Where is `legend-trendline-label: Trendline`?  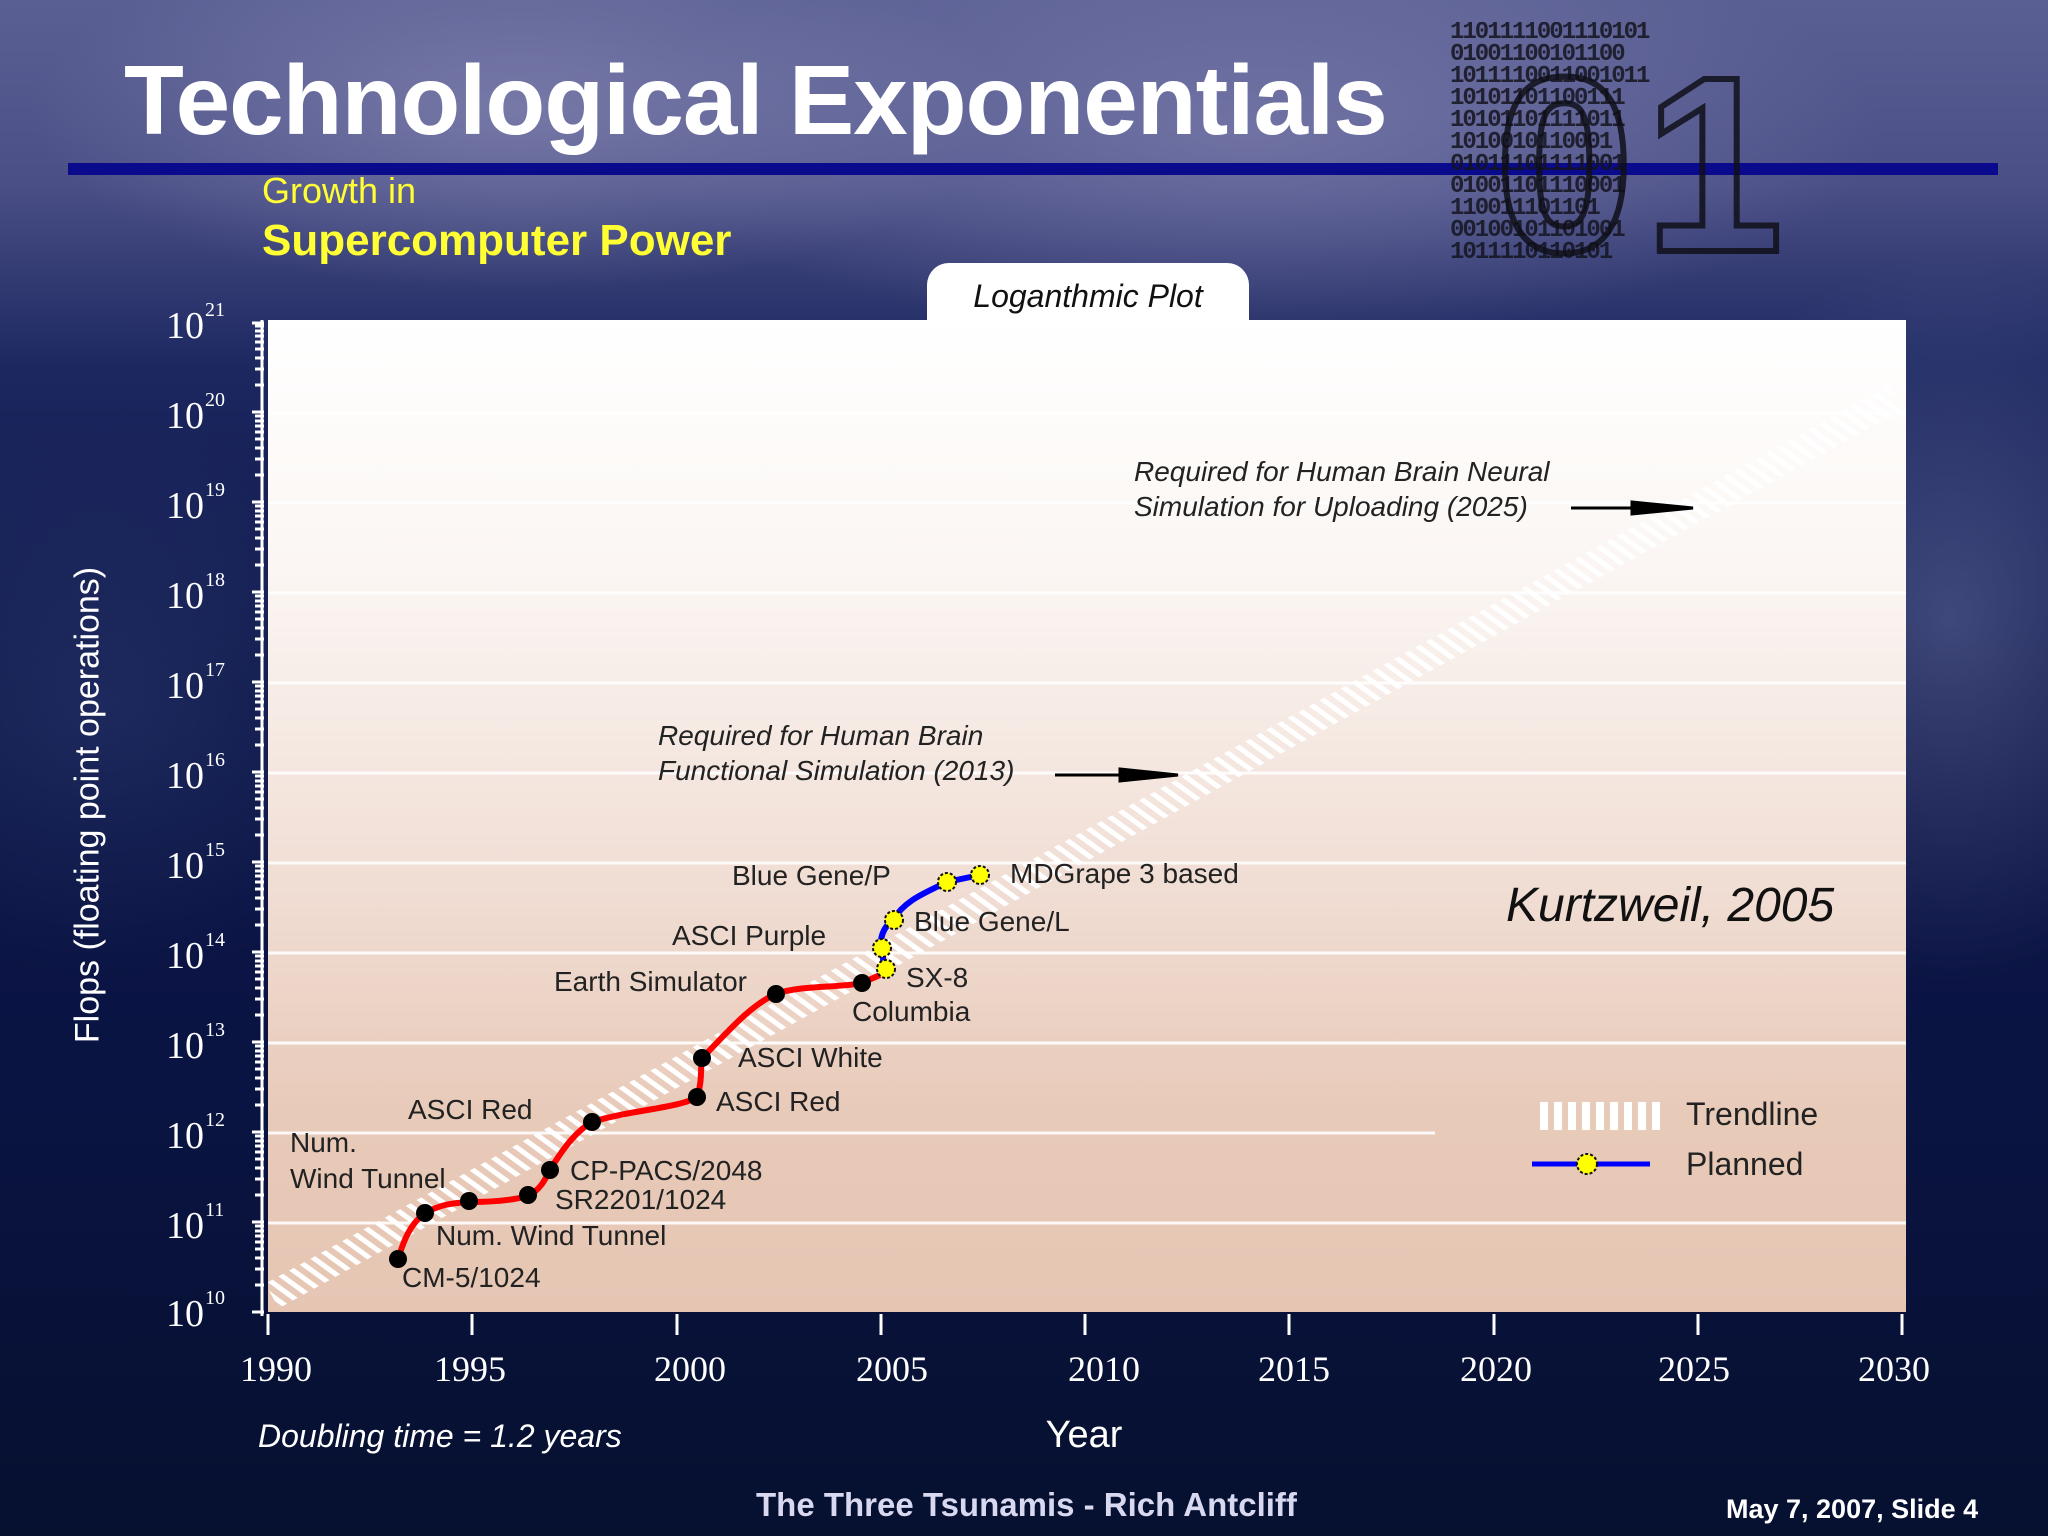
legend-trendline-label: Trendline is located at coordinates (1752, 1114).